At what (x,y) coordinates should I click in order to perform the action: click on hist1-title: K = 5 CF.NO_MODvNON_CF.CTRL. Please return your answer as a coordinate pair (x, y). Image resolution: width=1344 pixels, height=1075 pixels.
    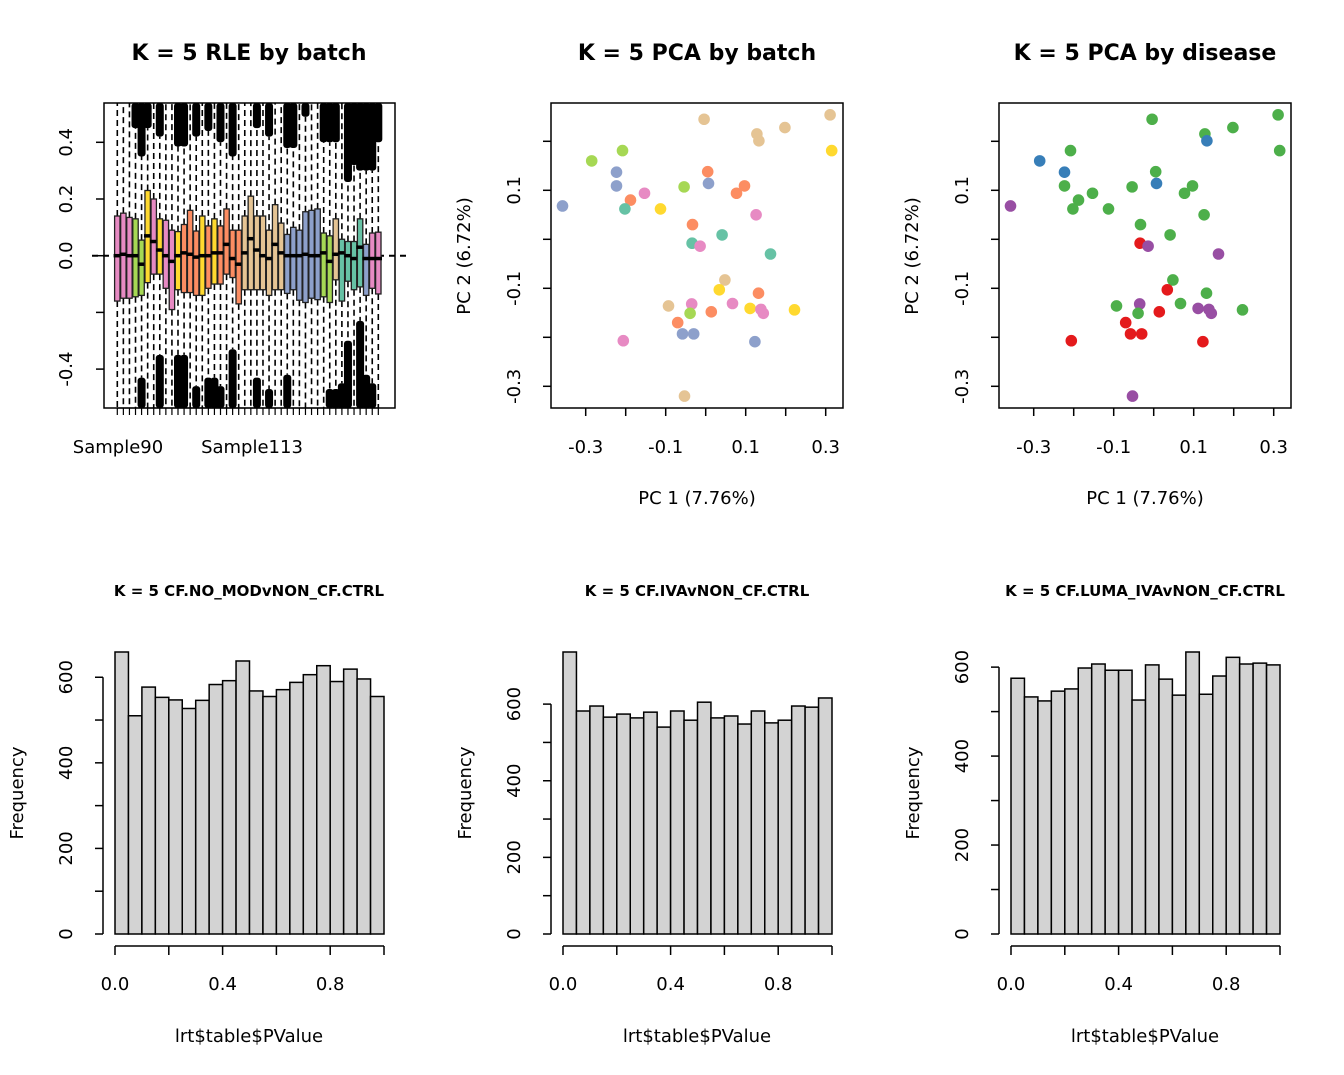
    Looking at the image, I should click on (249, 591).